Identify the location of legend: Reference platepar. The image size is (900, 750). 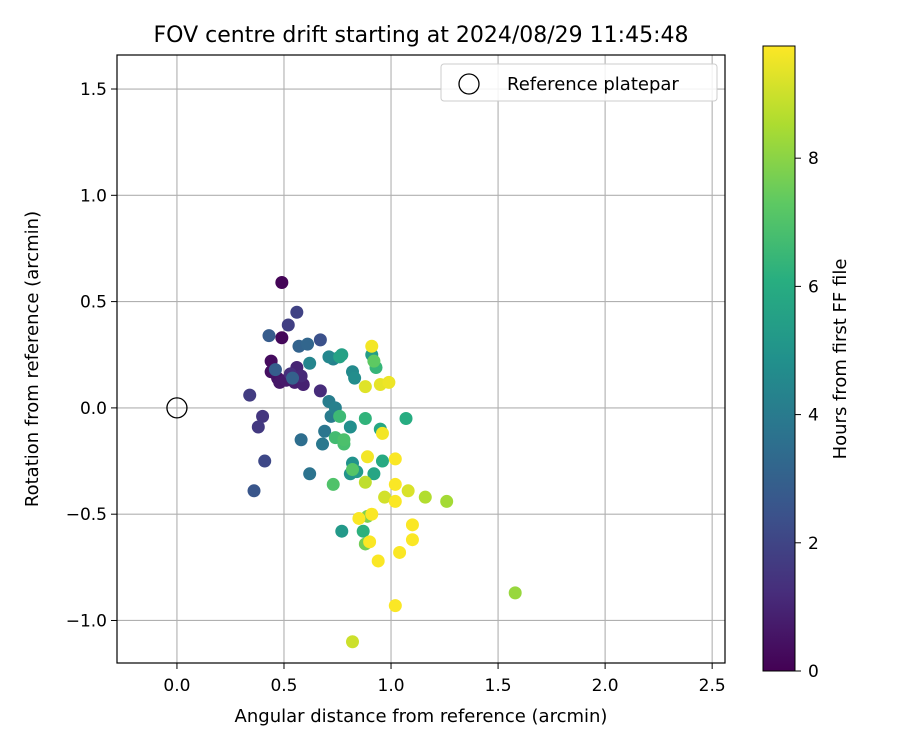
(579, 82).